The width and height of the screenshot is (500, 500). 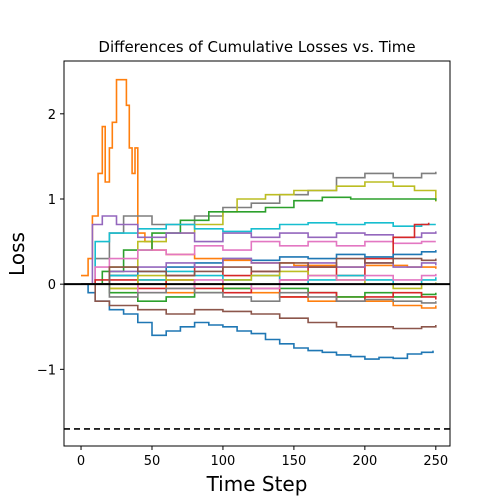 I want to click on x-axis-label: Time Step, so click(x=257, y=484).